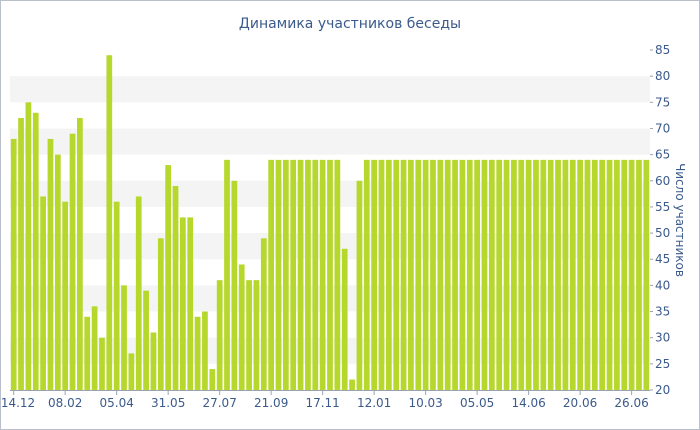  What do you see at coordinates (662, 207) in the screenshot?
I see `y-tick-label: 55` at bounding box center [662, 207].